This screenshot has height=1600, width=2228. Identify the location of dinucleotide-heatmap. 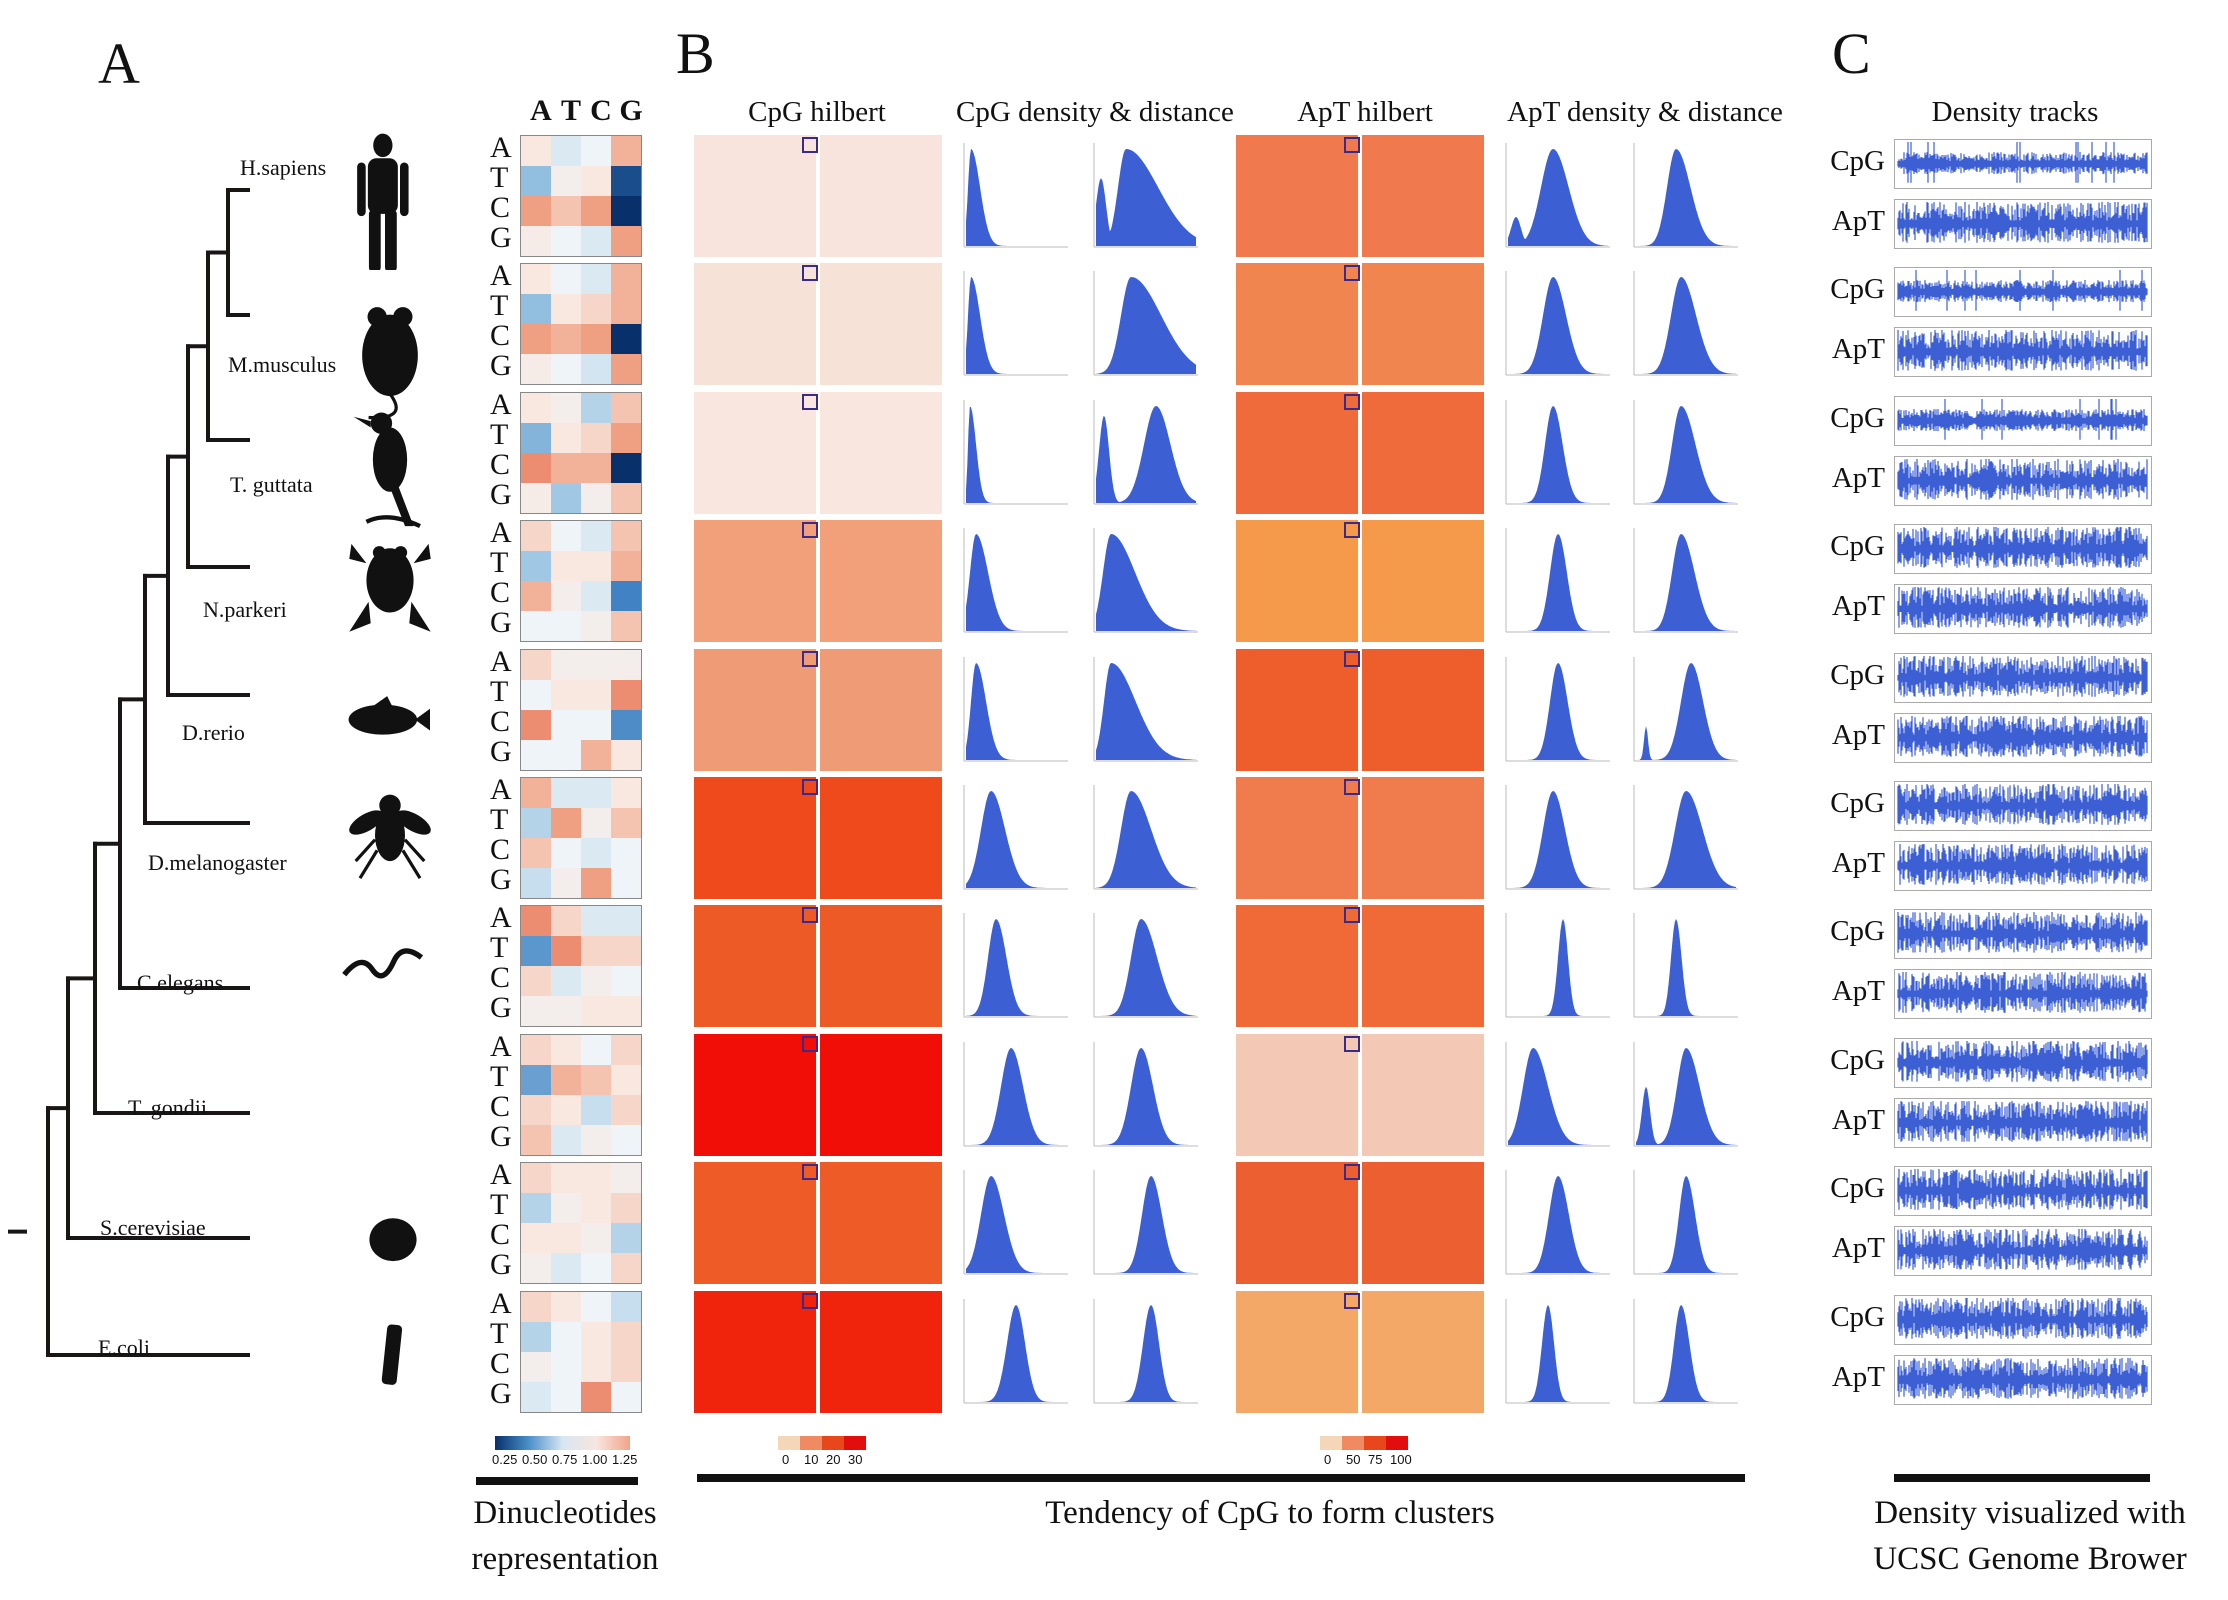
(581, 196).